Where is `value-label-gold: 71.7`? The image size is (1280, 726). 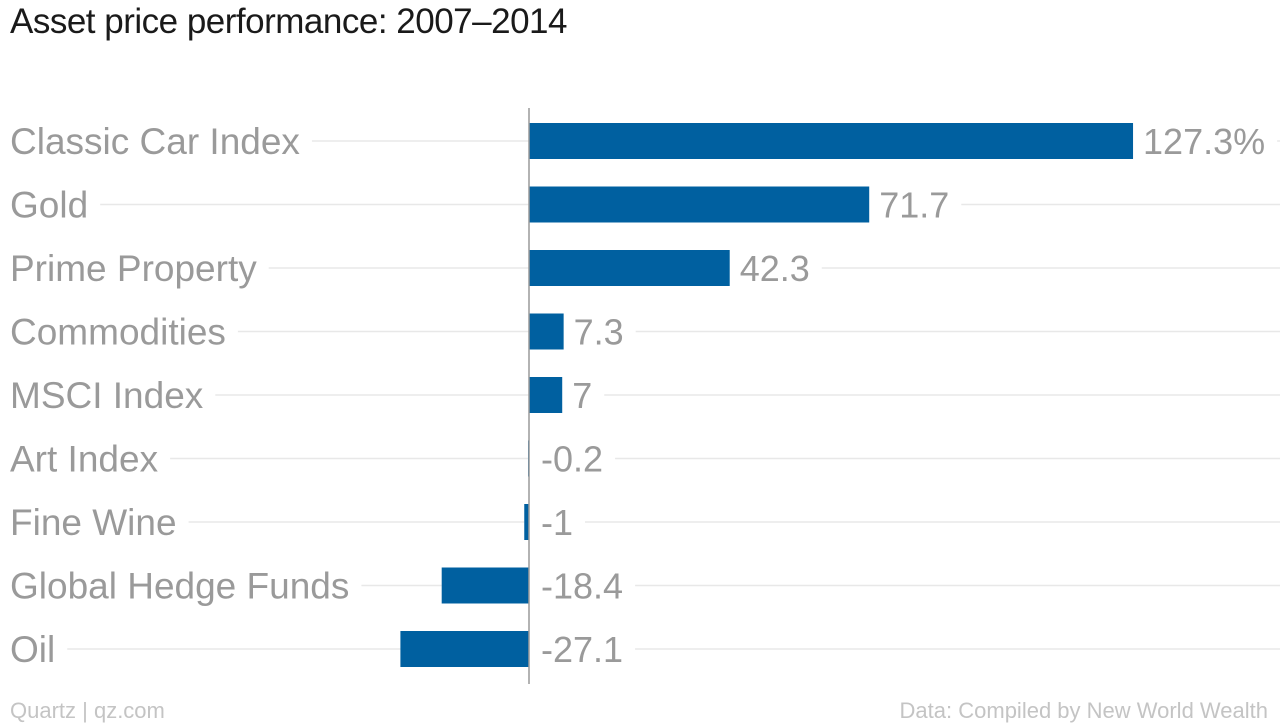
value-label-gold: 71.7 is located at coordinates (914, 205).